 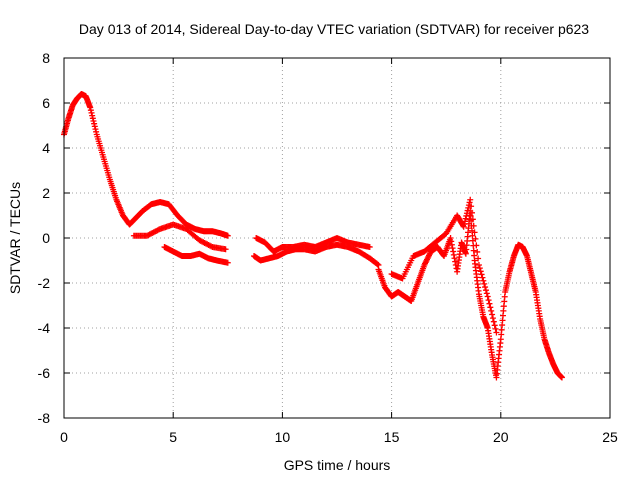 I want to click on y-tick-label: -2, so click(x=44, y=283).